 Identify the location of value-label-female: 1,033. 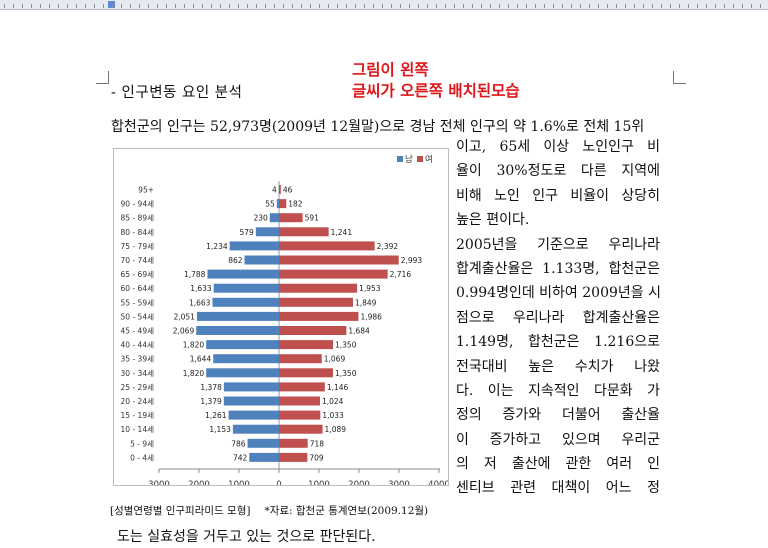
(333, 415).